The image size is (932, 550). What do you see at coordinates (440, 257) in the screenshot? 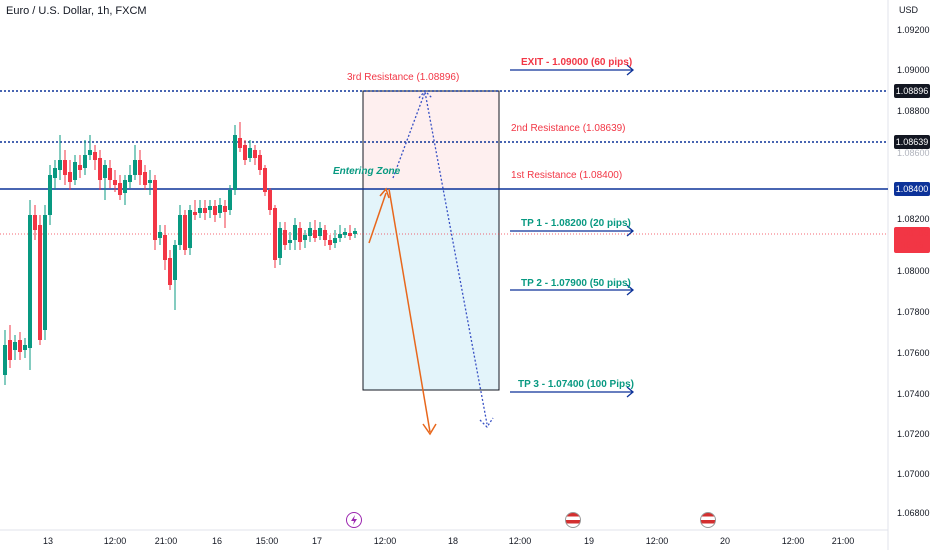
I see `projection-path` at bounding box center [440, 257].